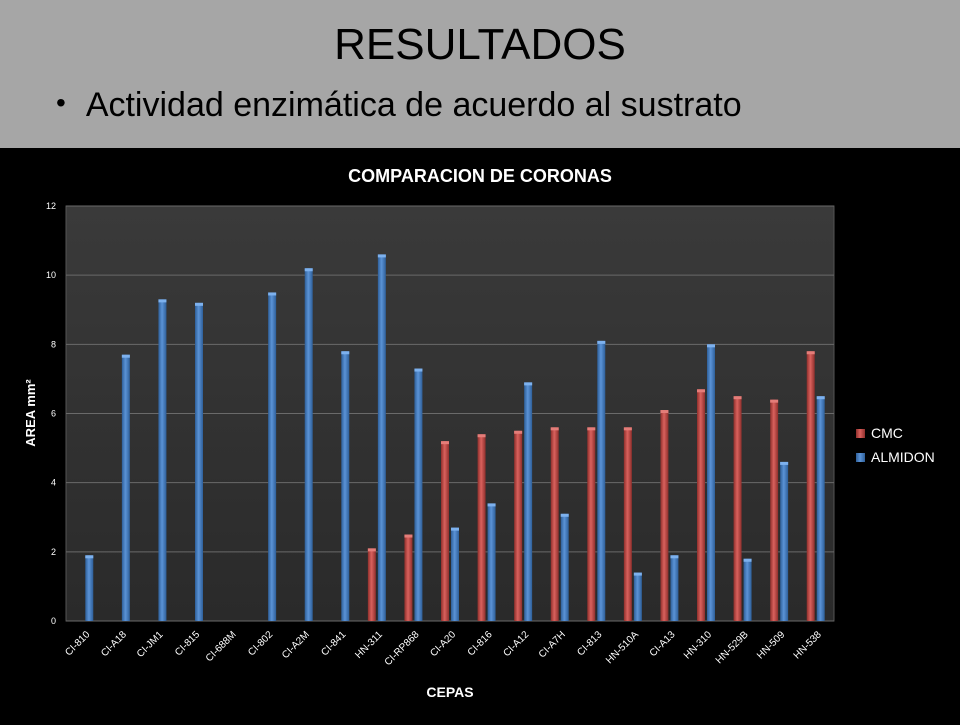  What do you see at coordinates (480, 176) in the screenshot?
I see `chart-title: COMPARACION DE CORONAS` at bounding box center [480, 176].